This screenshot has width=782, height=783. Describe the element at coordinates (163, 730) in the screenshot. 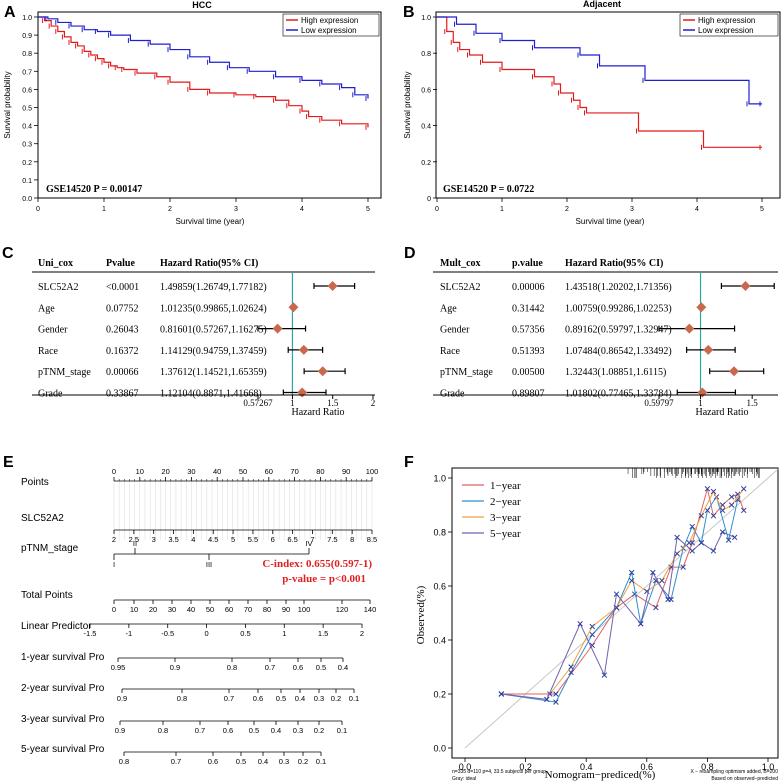

I see `panel-e-3-year-tick-label-1: 0.8` at that location.